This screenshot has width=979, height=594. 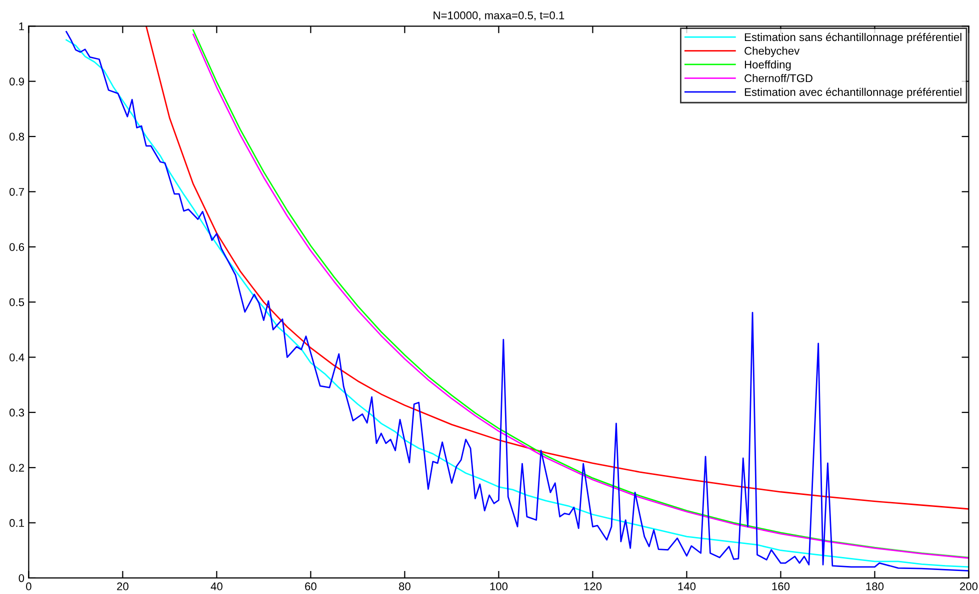 I want to click on x-tick-label: 40, so click(x=216, y=586).